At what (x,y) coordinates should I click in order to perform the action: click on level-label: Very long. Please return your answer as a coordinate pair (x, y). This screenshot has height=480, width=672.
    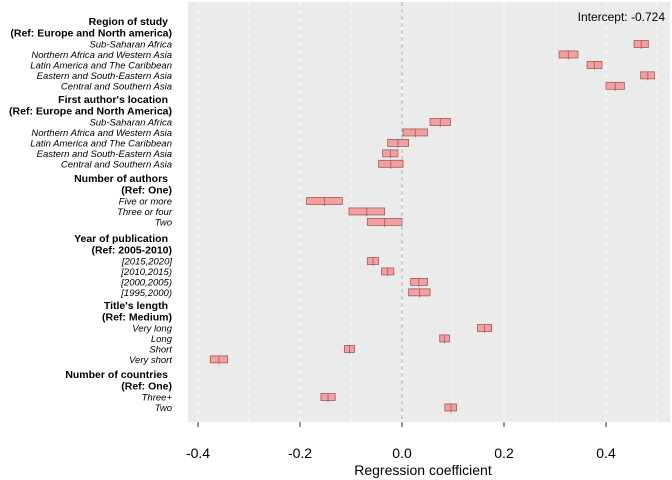
    Looking at the image, I should click on (152, 329).